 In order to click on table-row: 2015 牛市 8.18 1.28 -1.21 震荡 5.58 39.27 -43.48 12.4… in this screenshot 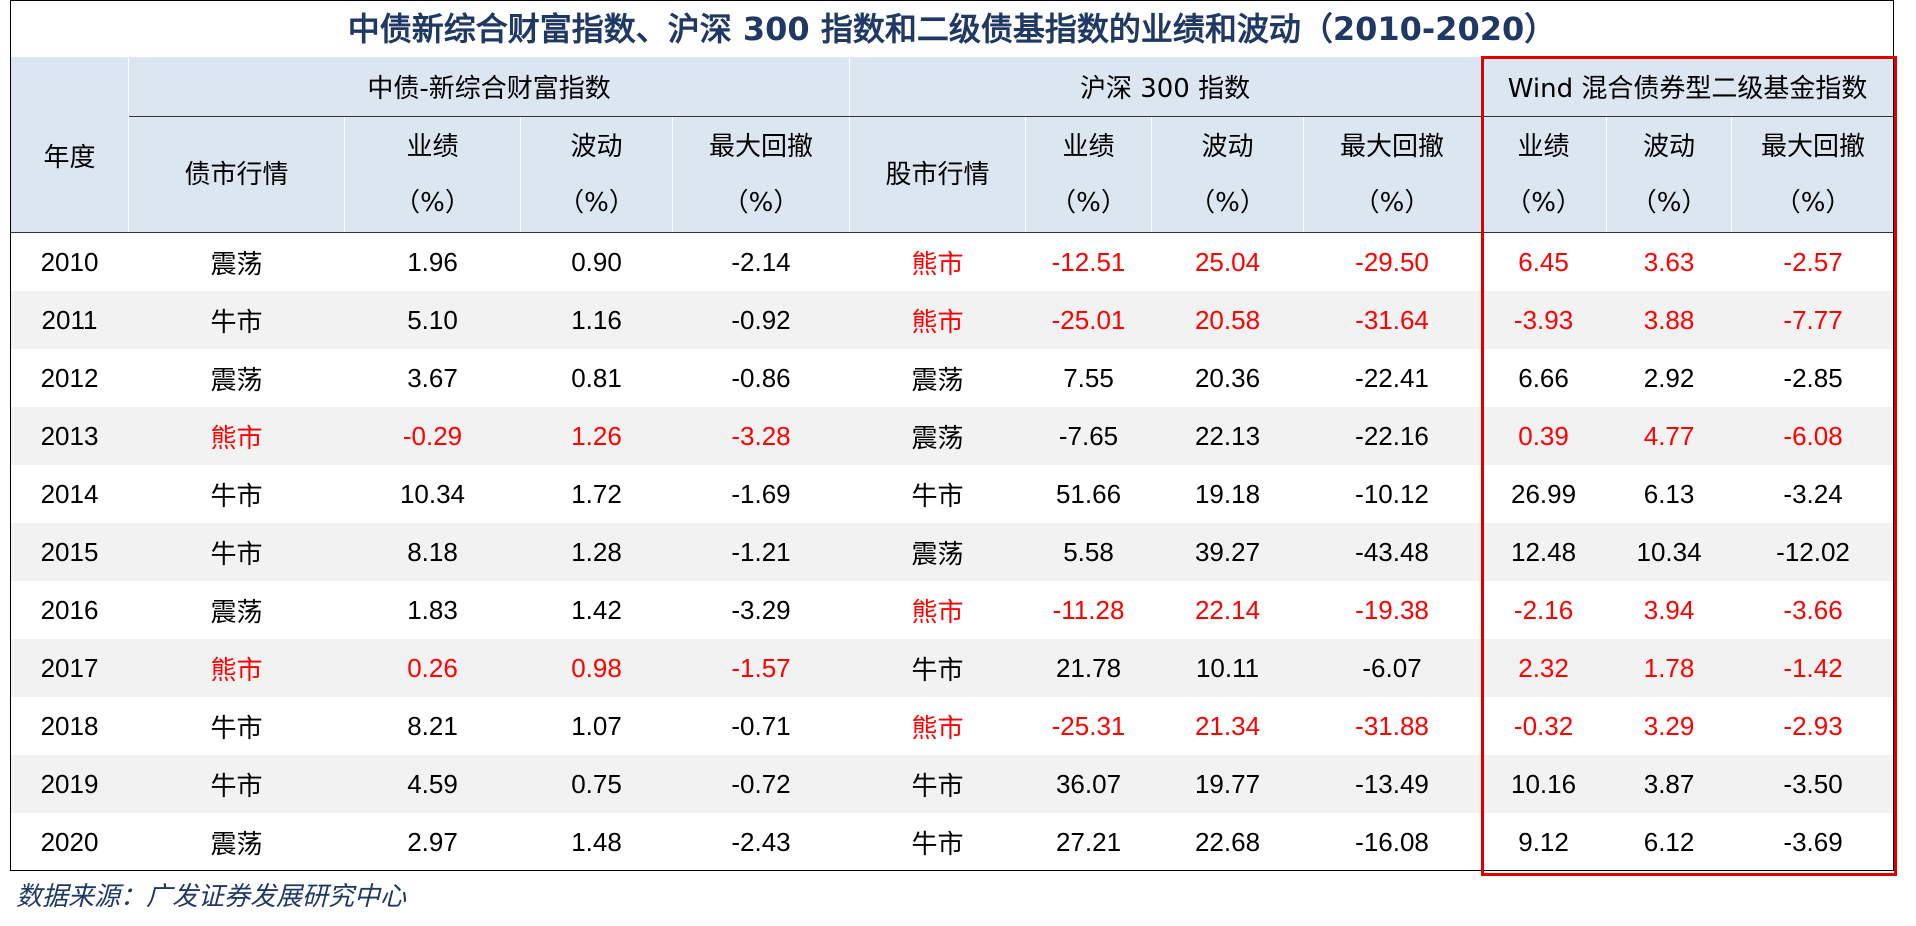, I will do `click(952, 552)`.